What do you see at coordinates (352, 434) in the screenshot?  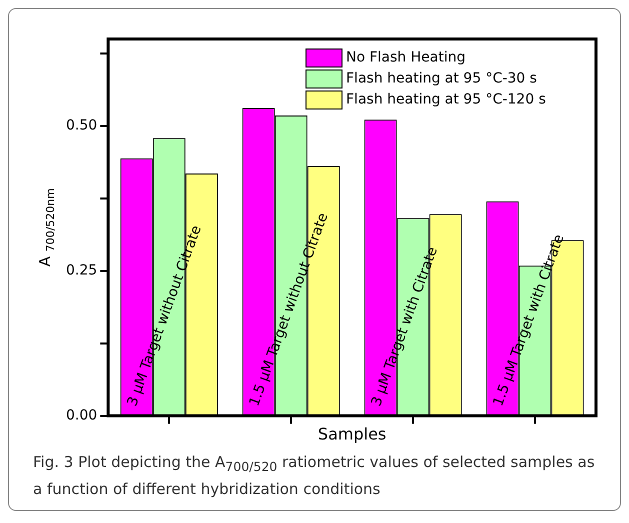 I see `x-axis-title: Samples` at bounding box center [352, 434].